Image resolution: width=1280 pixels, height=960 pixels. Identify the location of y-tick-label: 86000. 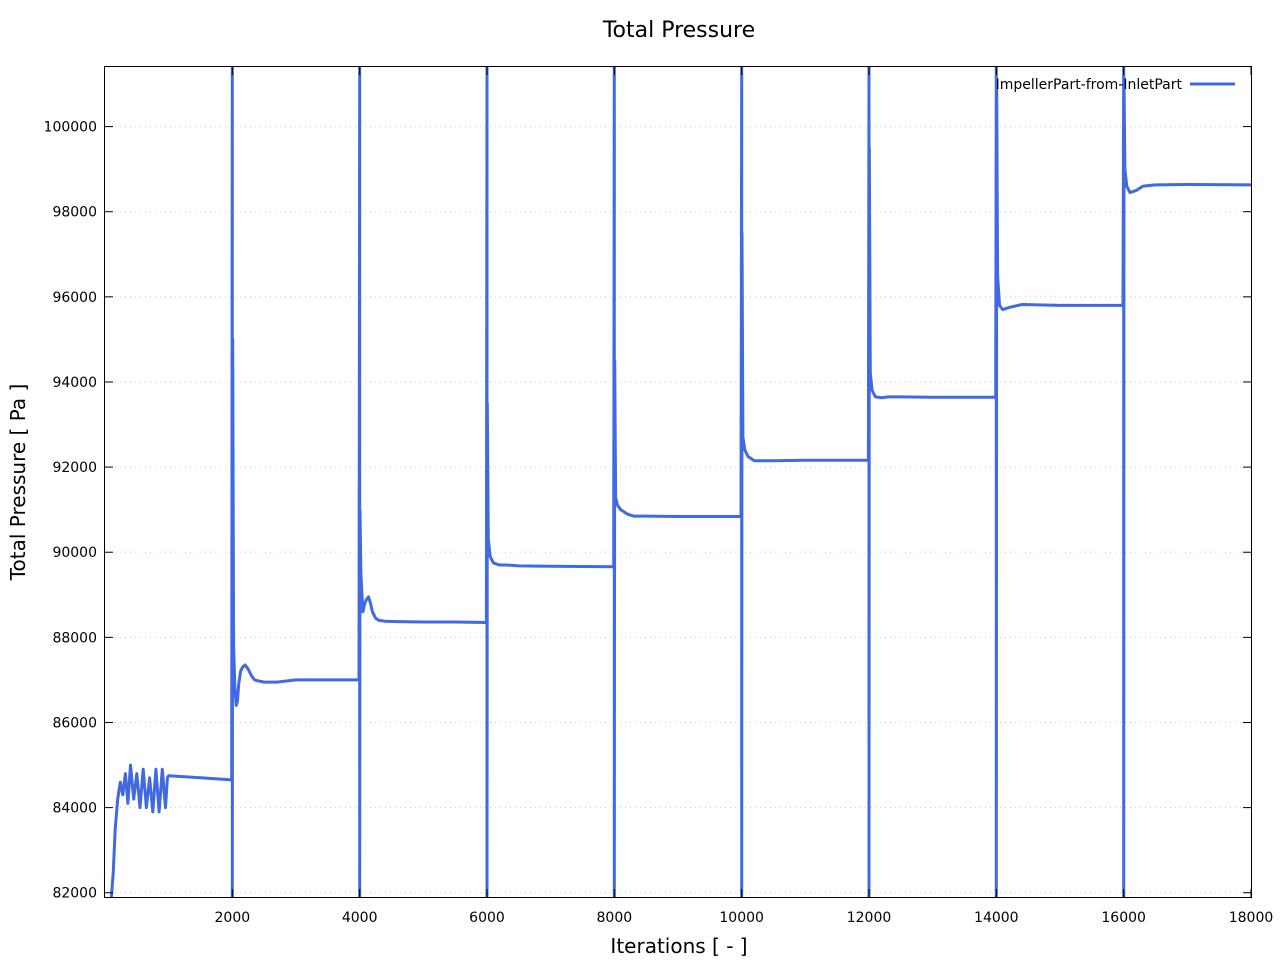
(74, 723).